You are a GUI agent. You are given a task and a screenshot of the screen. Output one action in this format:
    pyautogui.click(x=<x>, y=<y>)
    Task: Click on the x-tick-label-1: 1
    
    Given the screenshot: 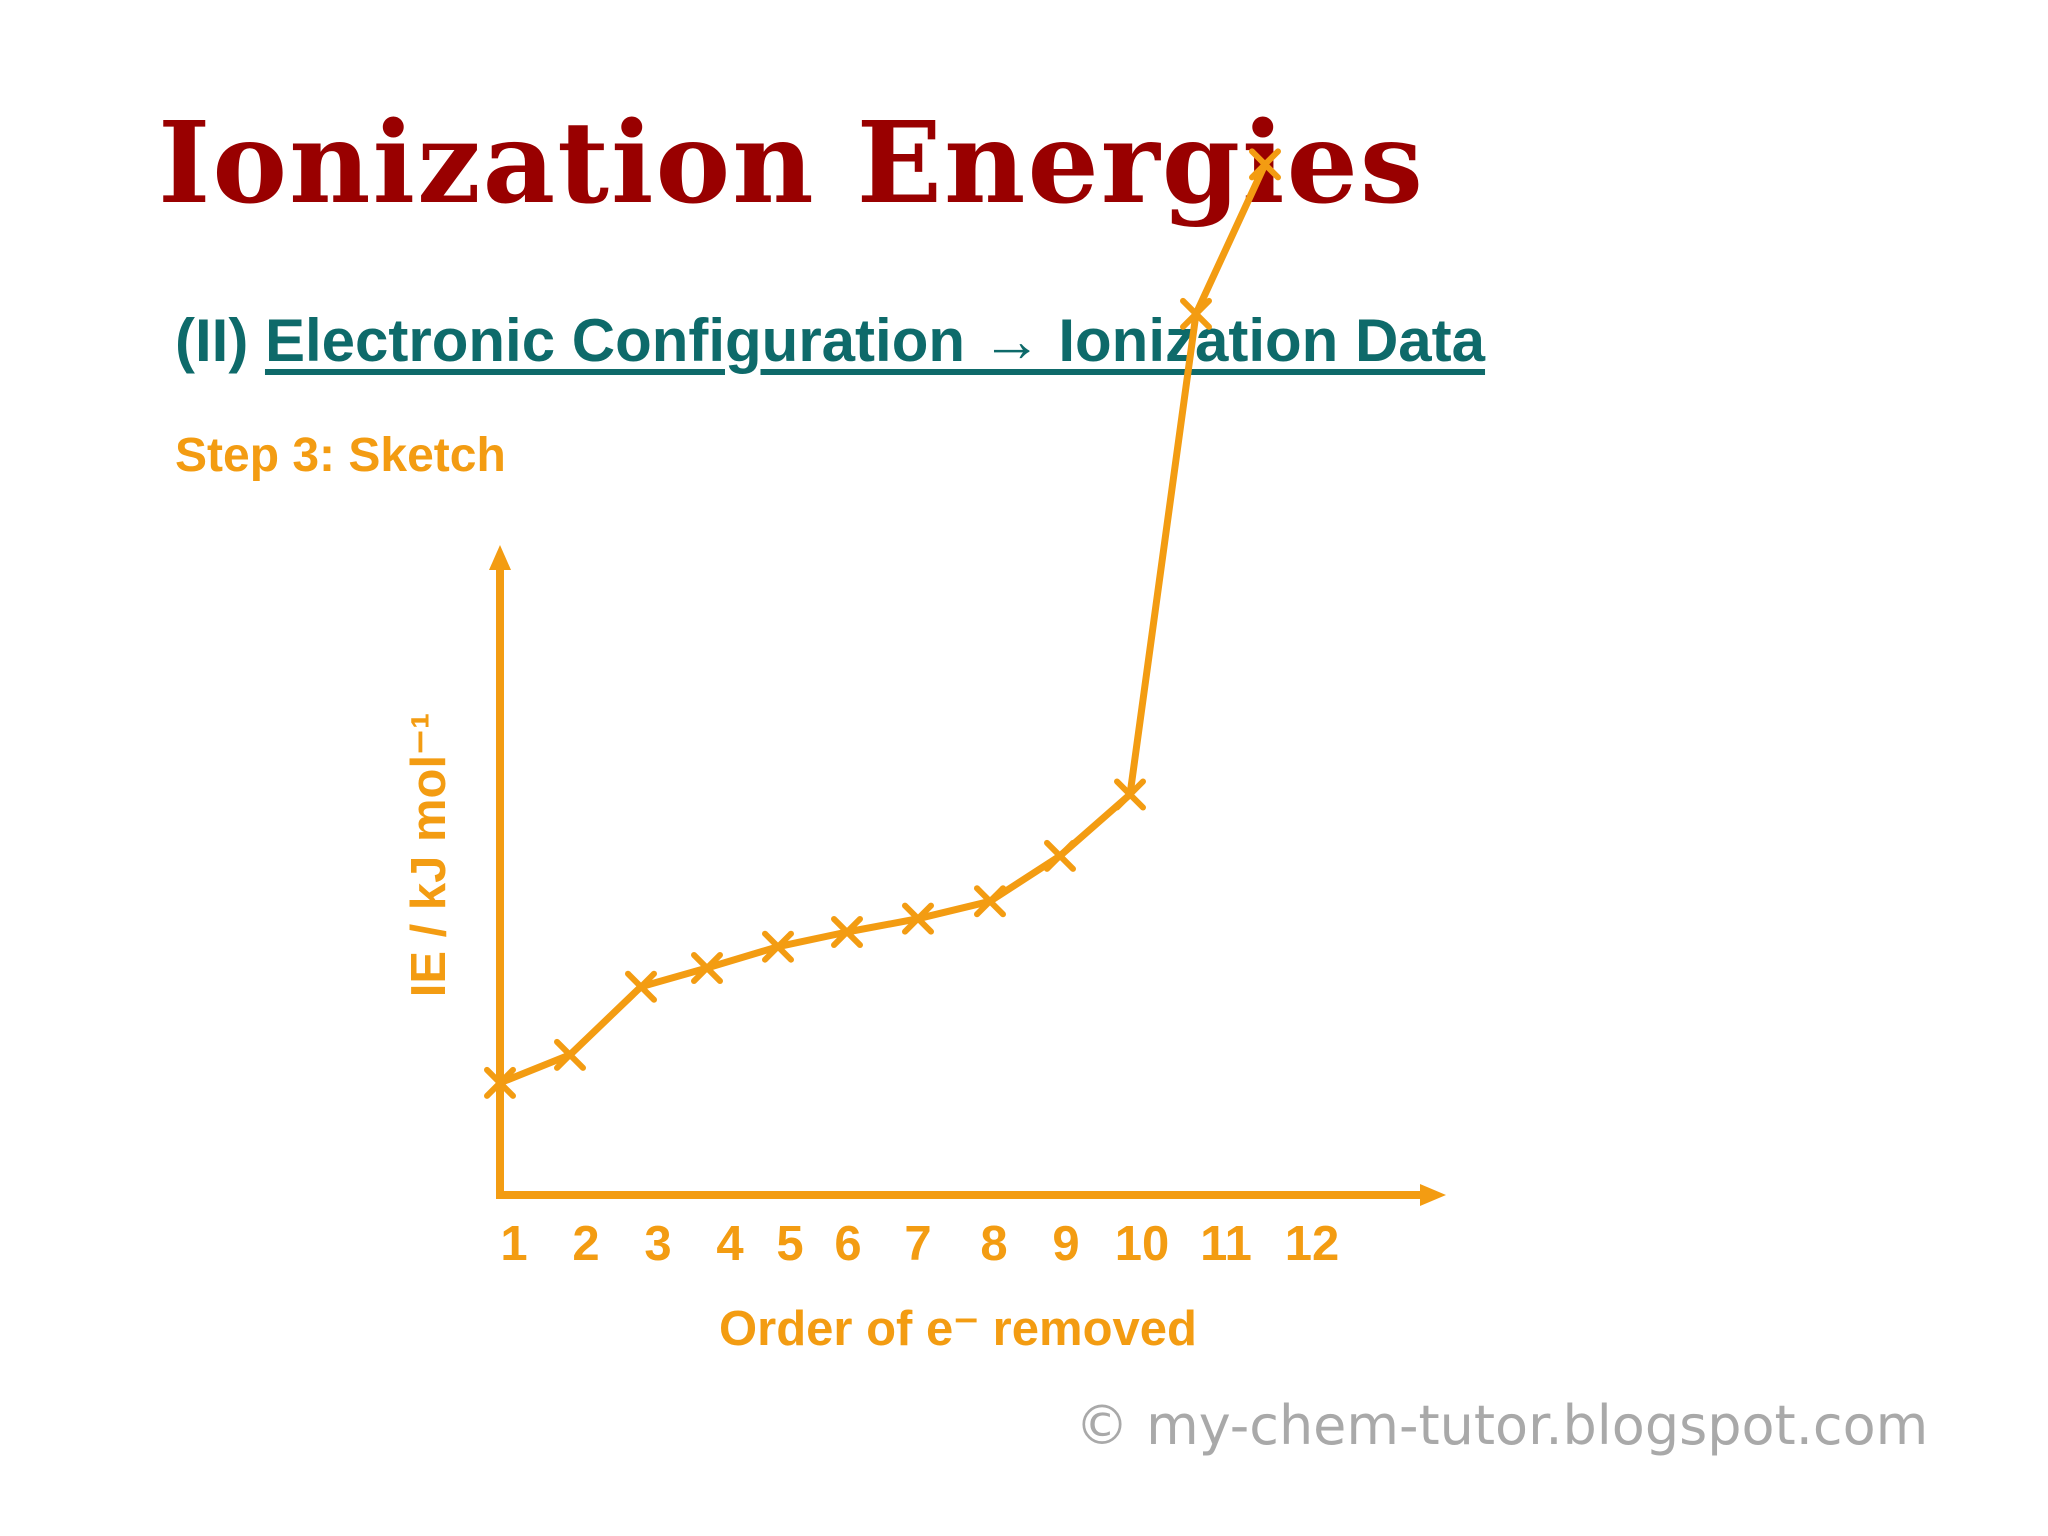 What is the action you would take?
    pyautogui.click(x=513, y=1244)
    